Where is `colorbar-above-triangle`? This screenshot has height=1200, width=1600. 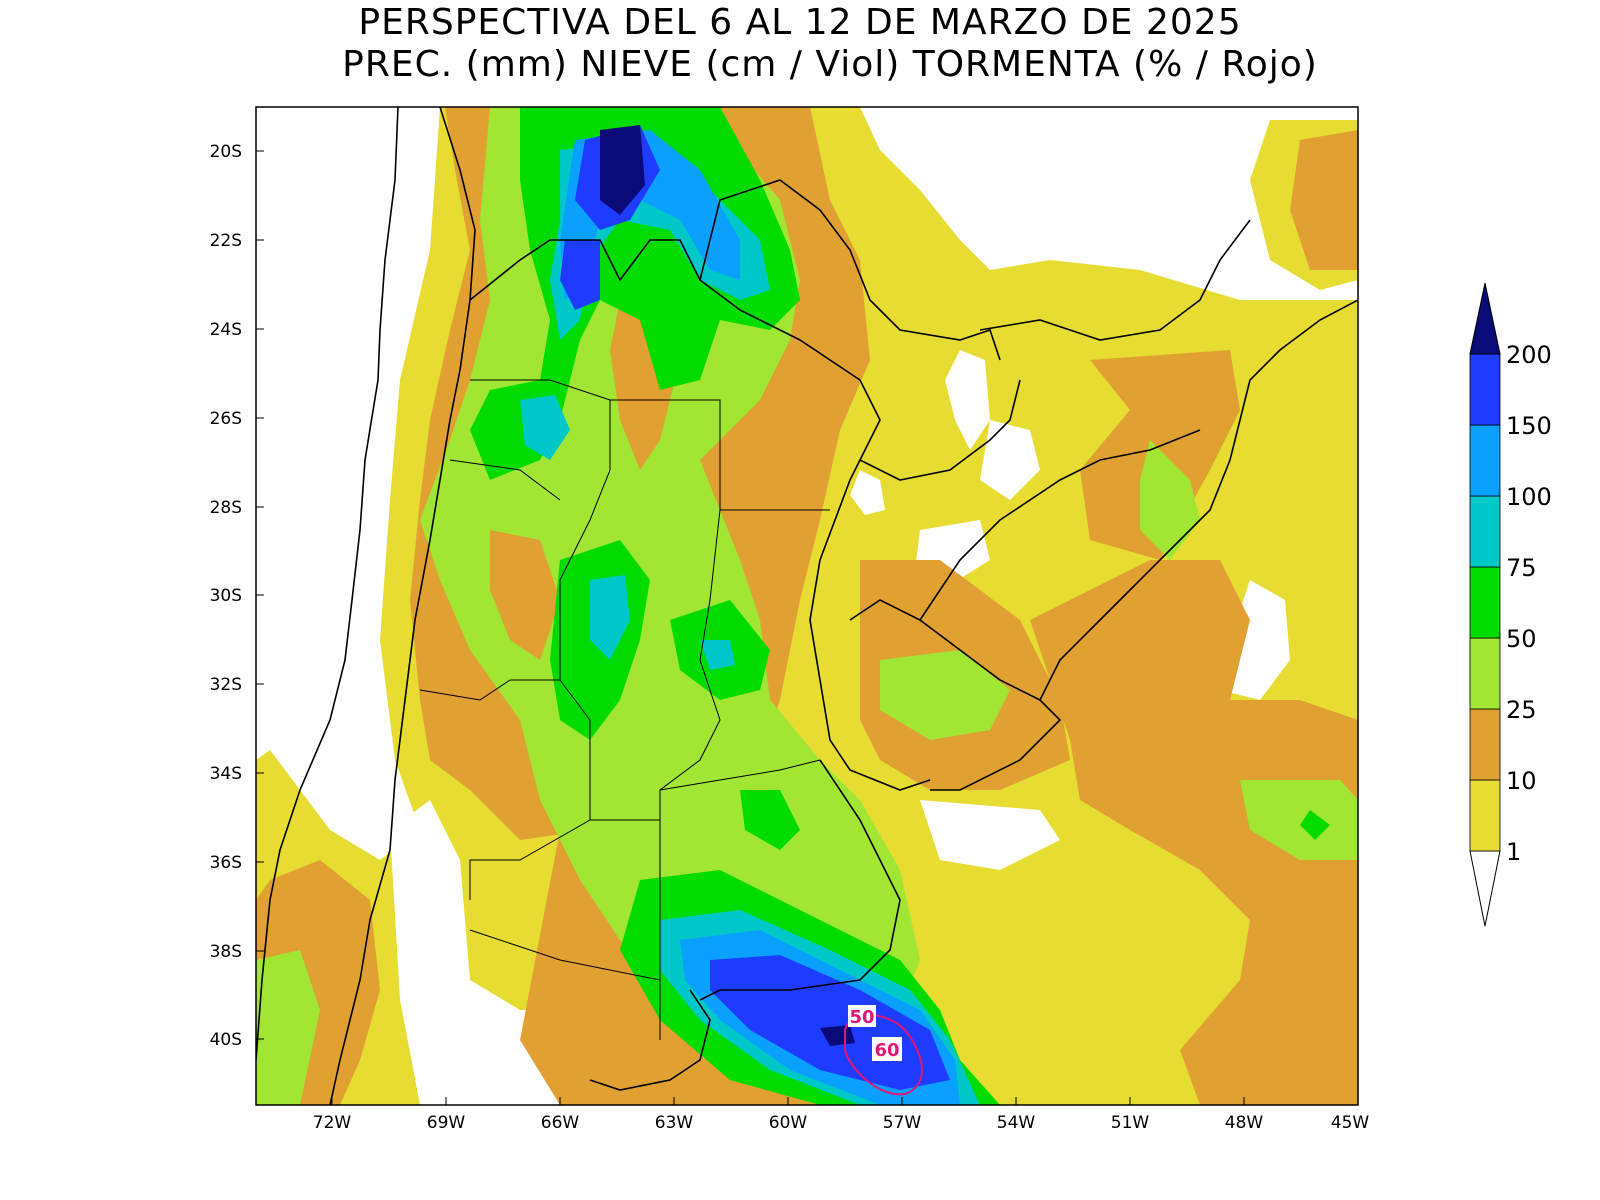
colorbar-above-triangle is located at coordinates (1485, 318).